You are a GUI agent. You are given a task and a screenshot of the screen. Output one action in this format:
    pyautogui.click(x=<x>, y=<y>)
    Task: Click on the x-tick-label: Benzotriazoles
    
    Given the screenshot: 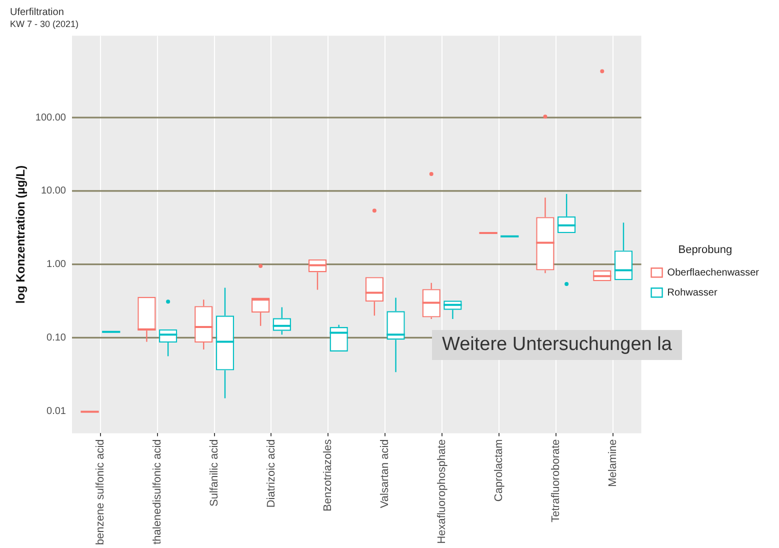 What is the action you would take?
    pyautogui.click(x=328, y=475)
    